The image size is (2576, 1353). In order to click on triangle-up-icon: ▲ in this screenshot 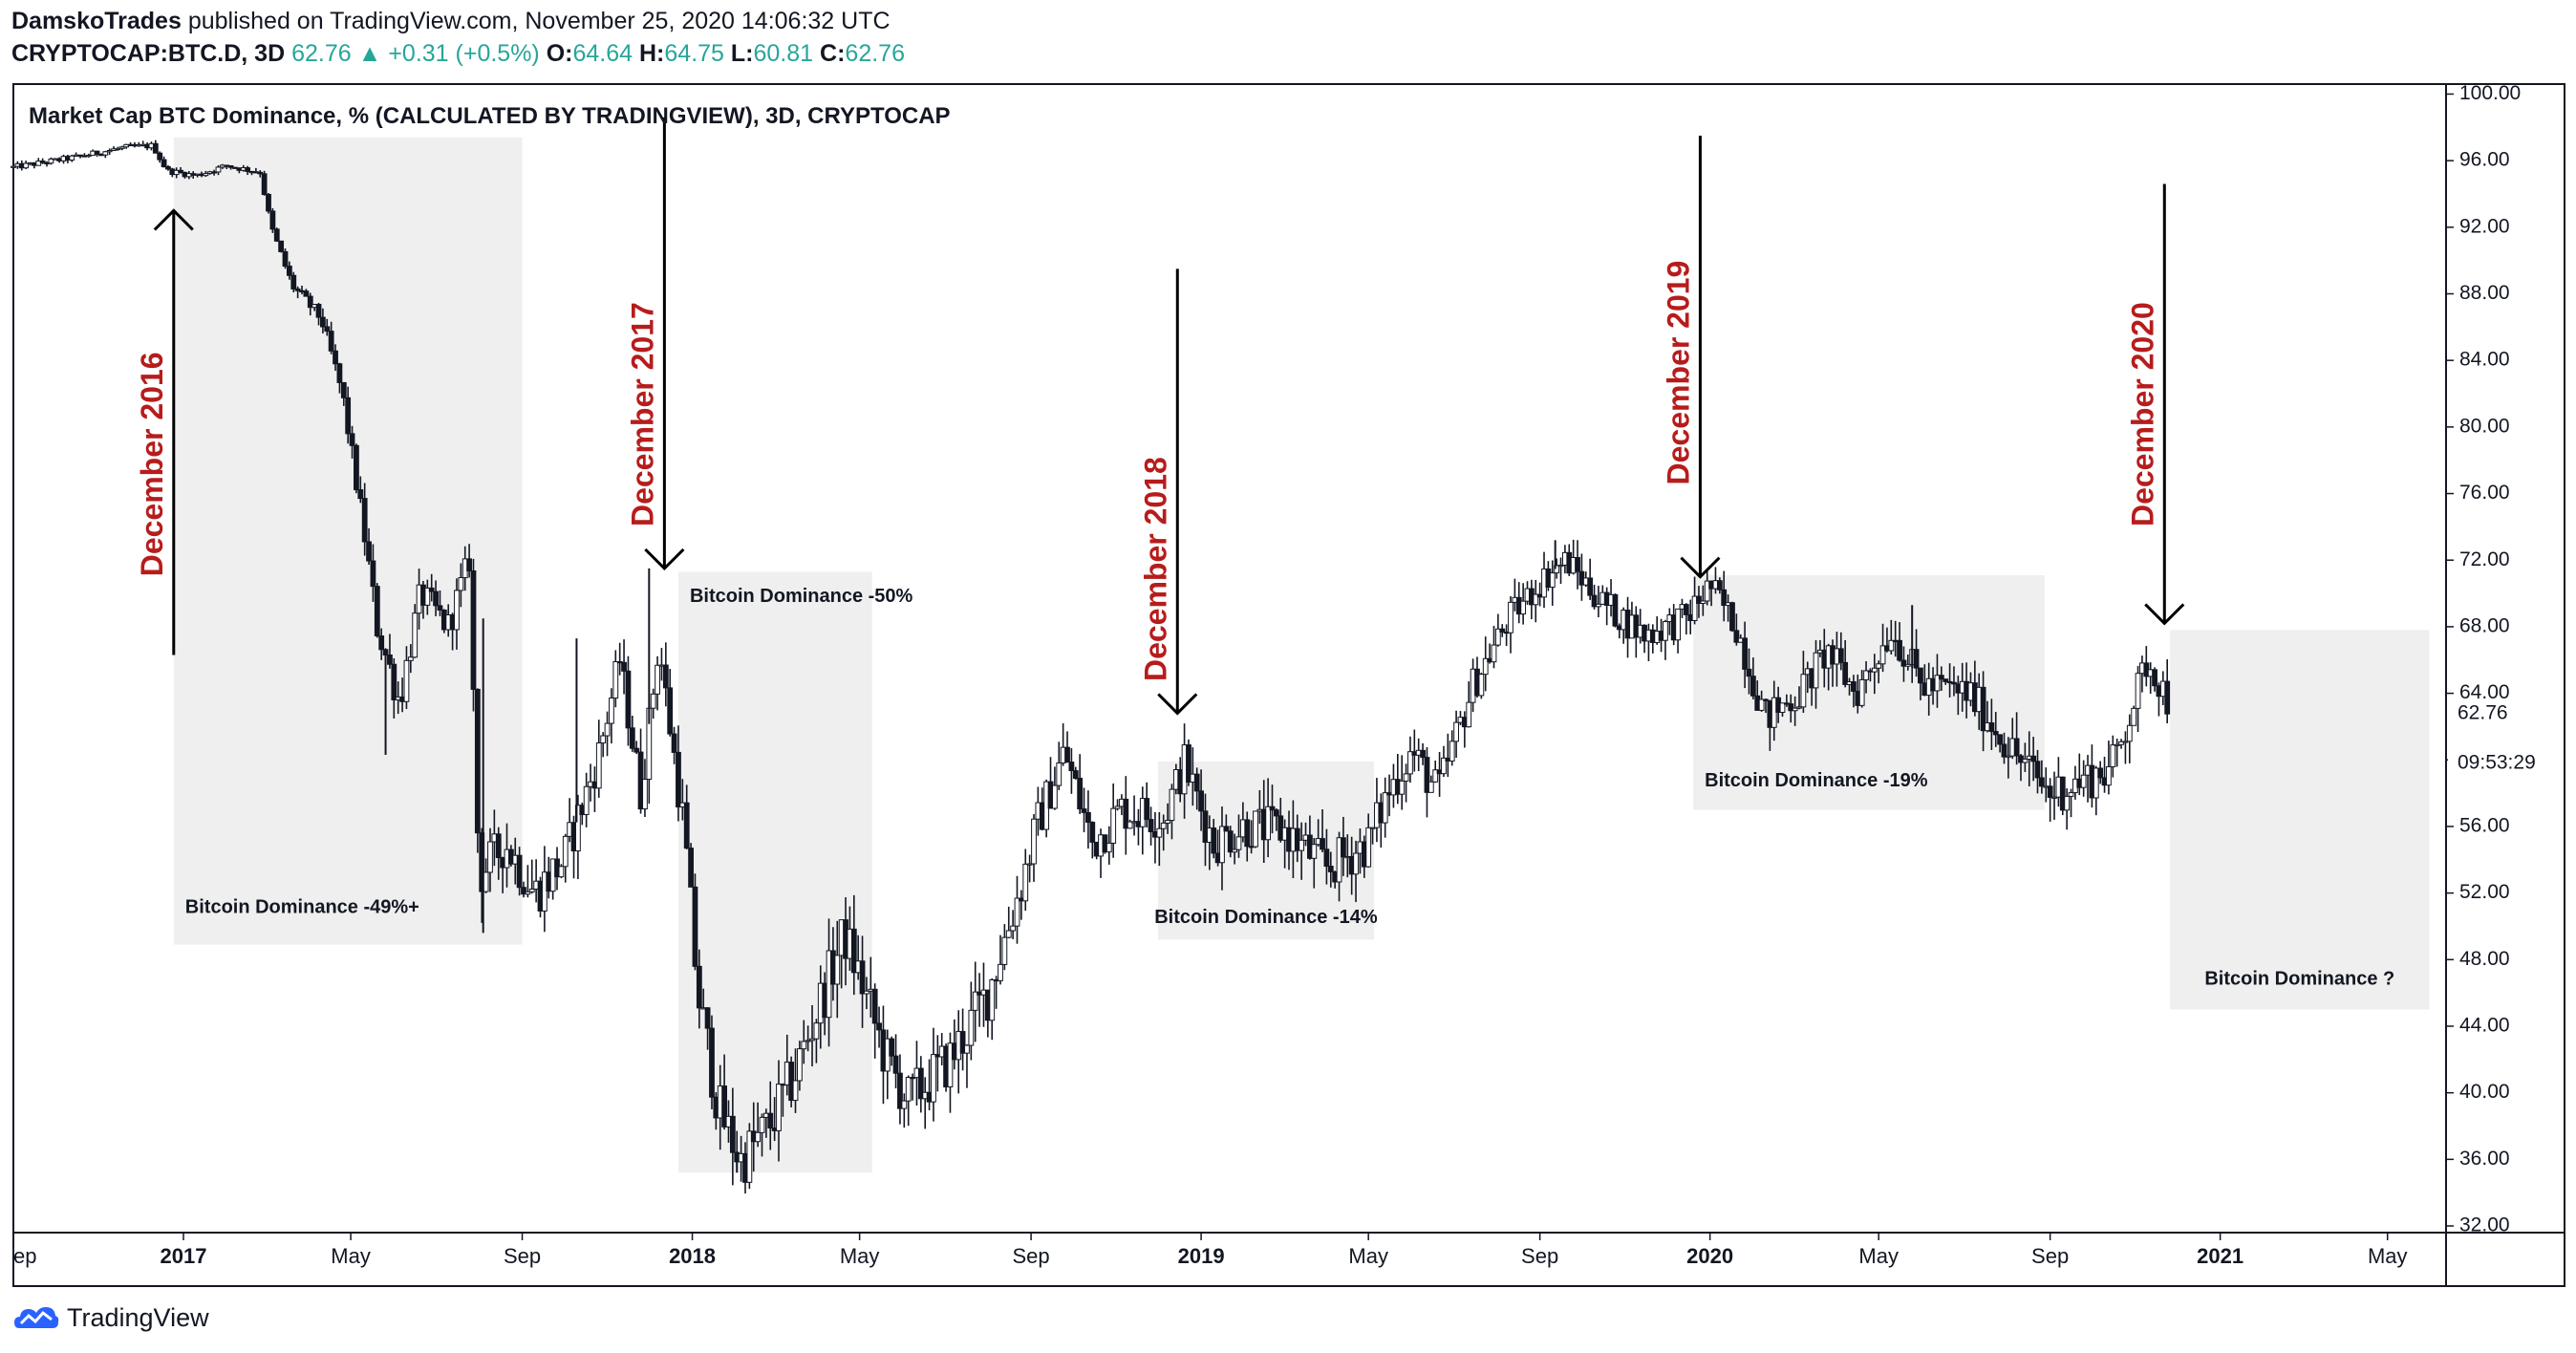, I will do `click(369, 53)`.